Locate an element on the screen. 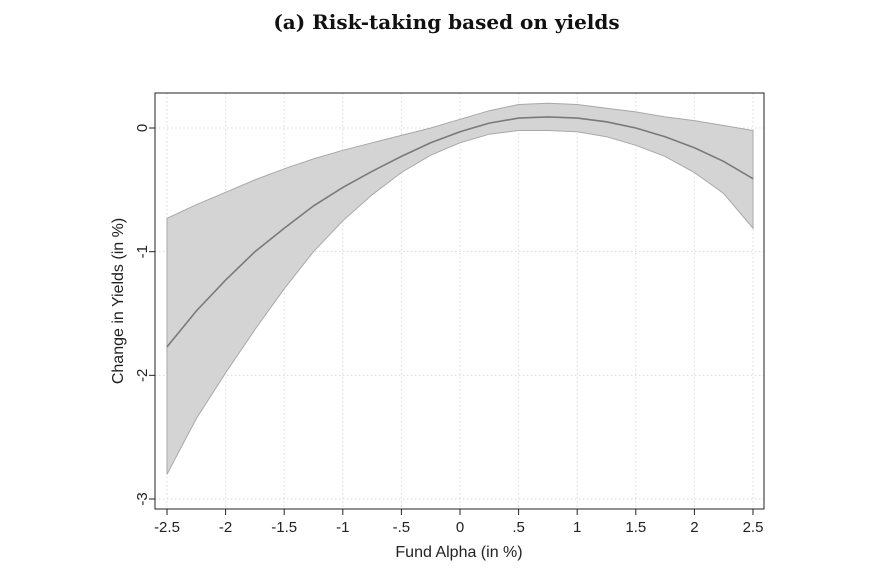  y-axis: -3 -2 -1 0 is located at coordinates (144, 315).